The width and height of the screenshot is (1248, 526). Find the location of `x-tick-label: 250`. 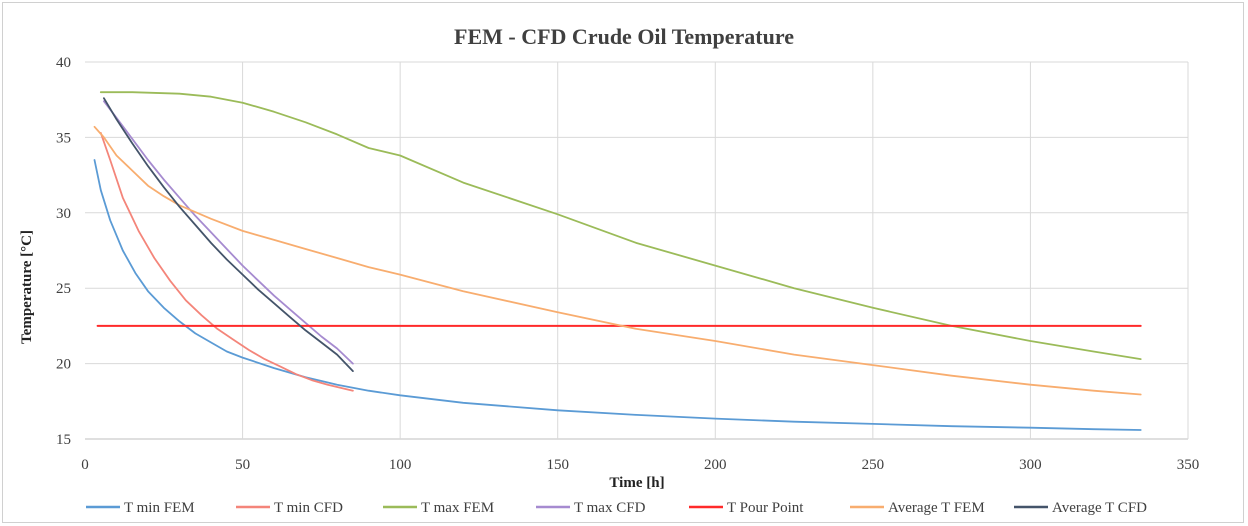

x-tick-label: 250 is located at coordinates (873, 465).